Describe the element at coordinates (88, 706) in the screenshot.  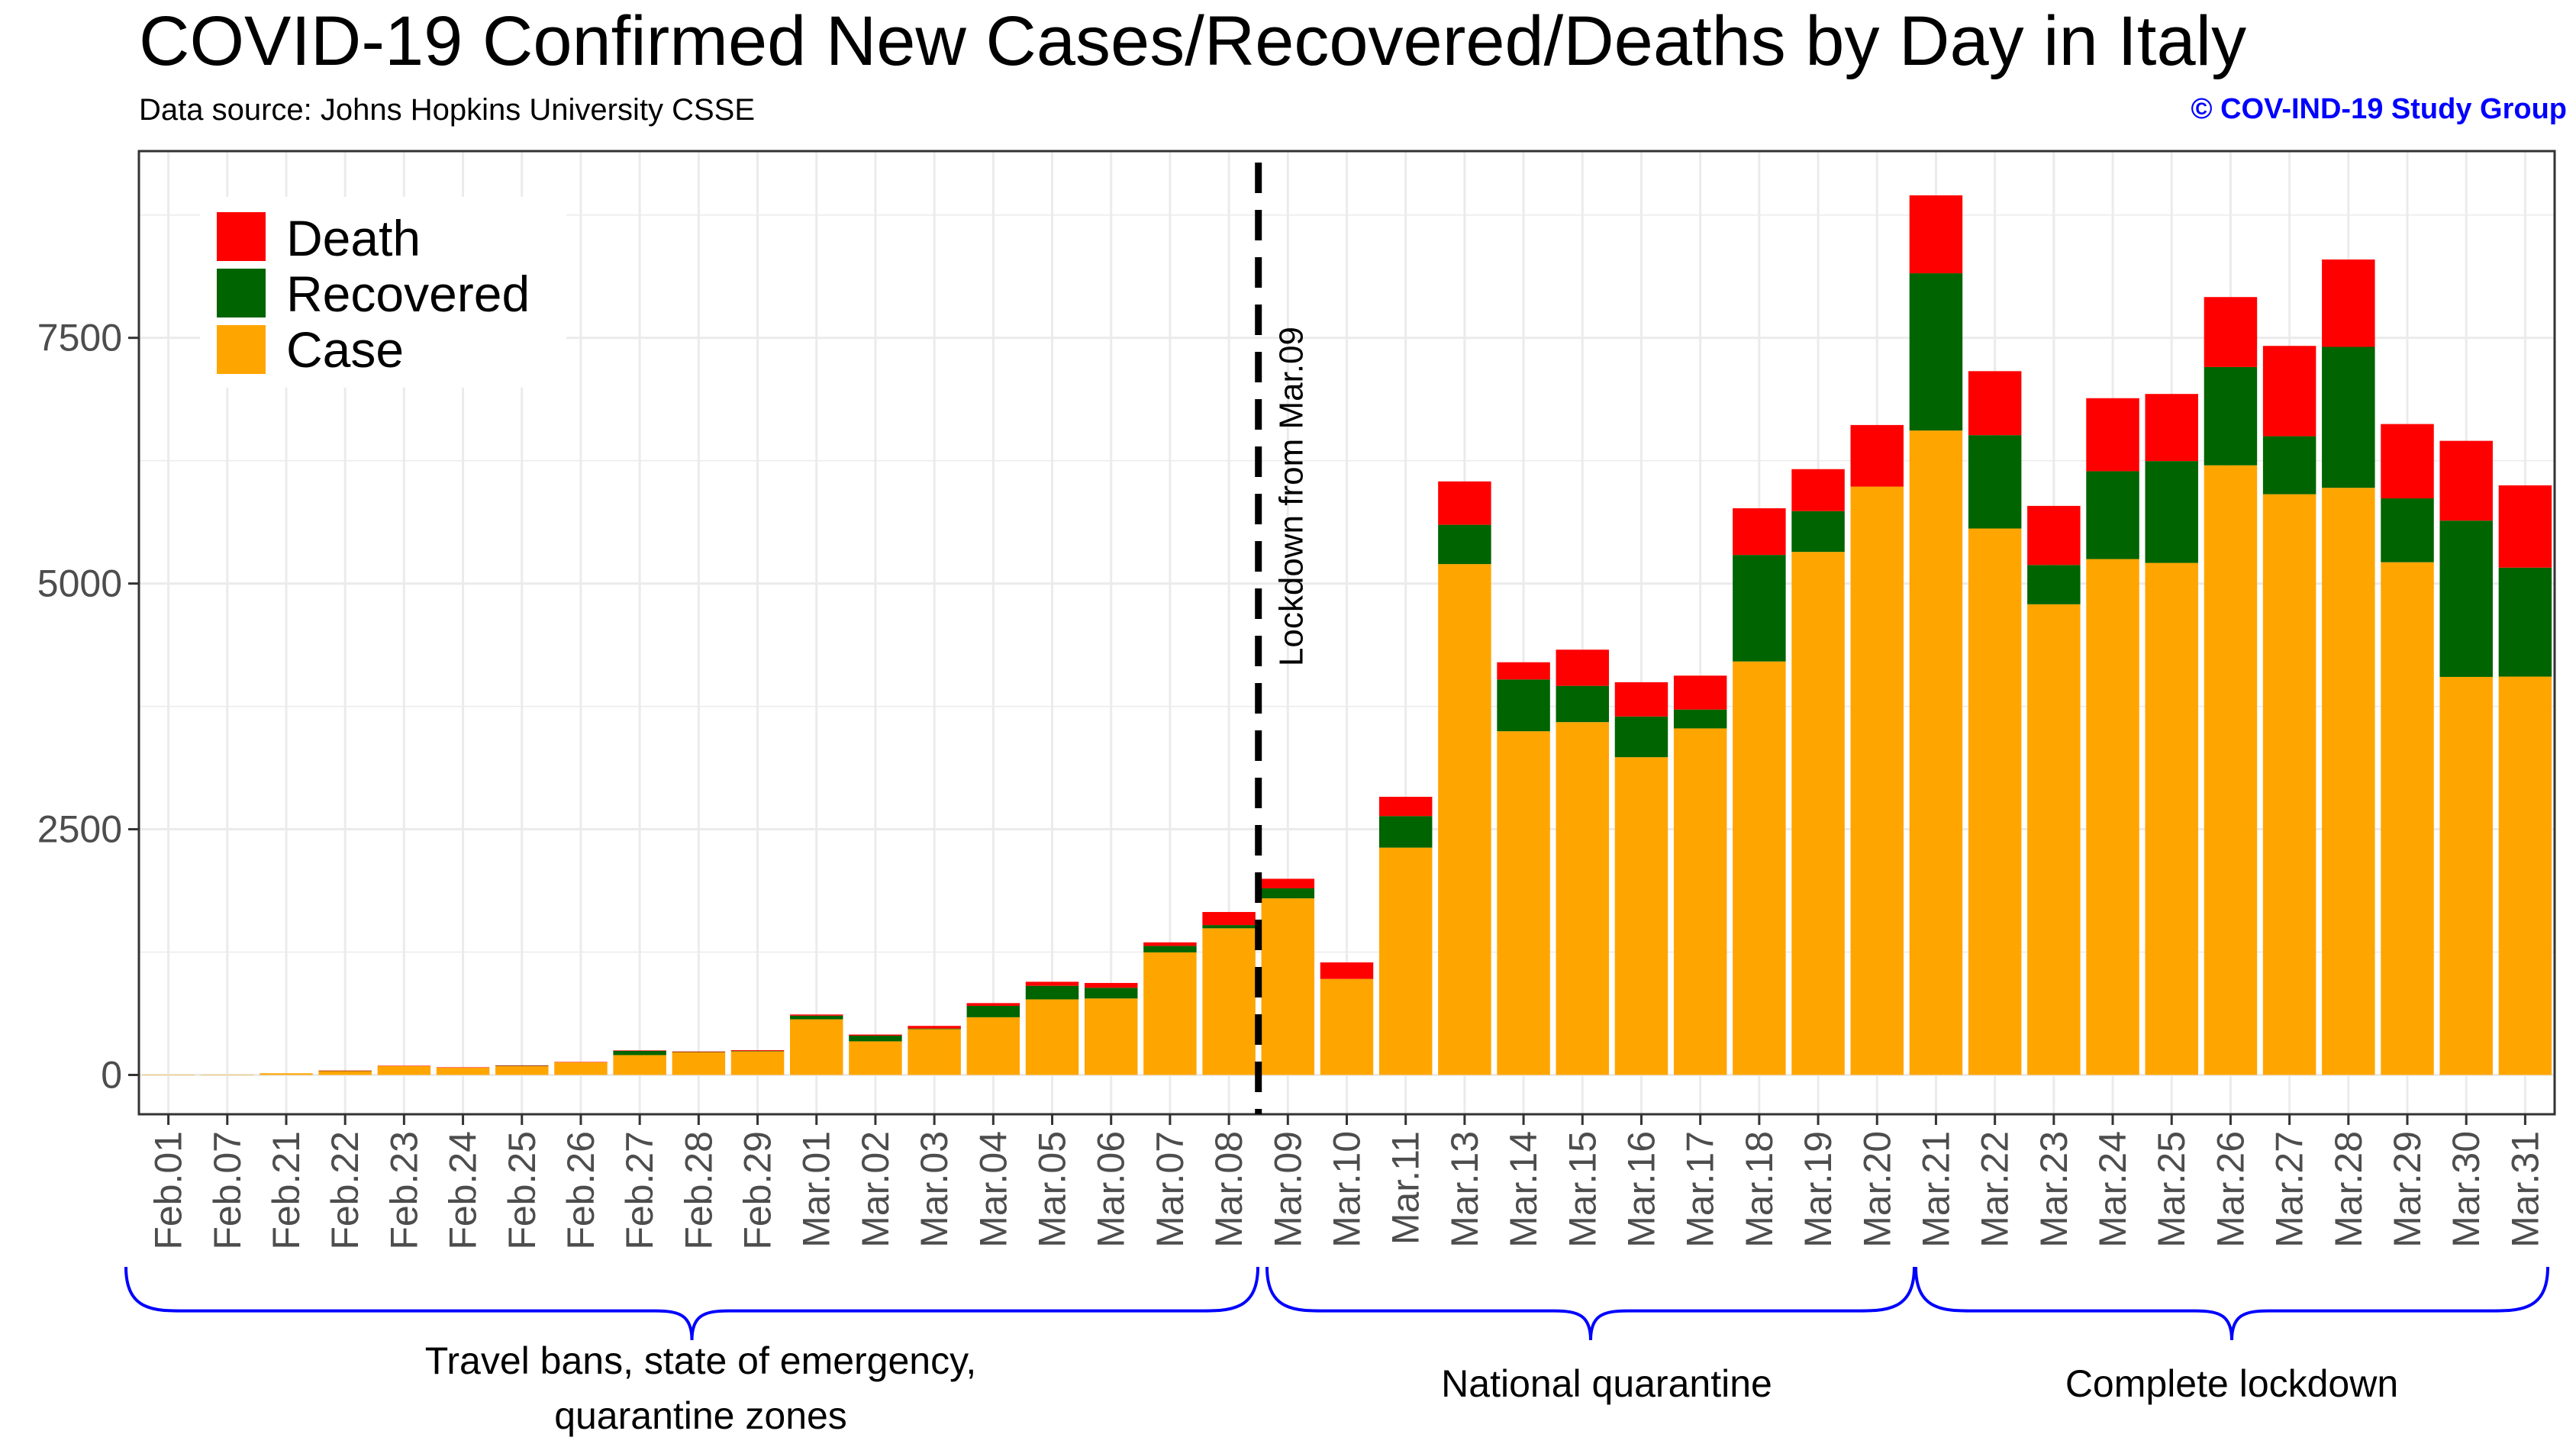
I see `y-axis: 0 2500 5000 7500` at that location.